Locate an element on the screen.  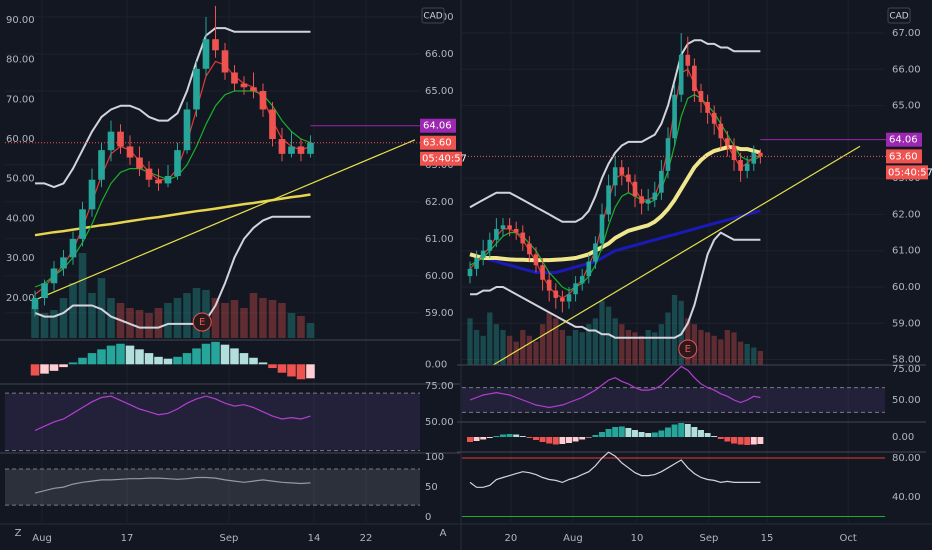
y-tick-label: 0.00 is located at coordinates (436, 364).